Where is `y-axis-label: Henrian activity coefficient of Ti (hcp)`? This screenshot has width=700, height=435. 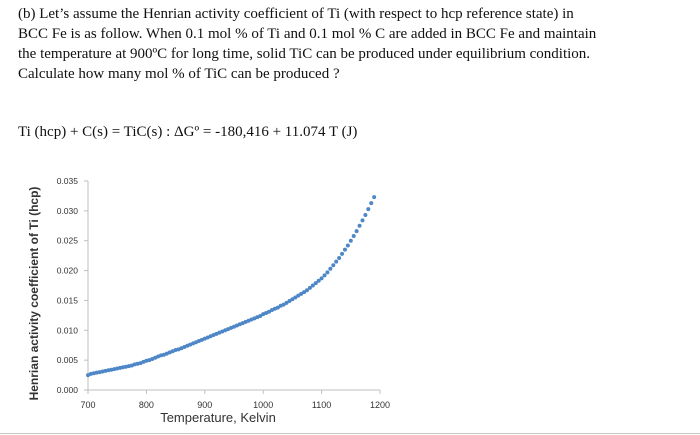 y-axis-label: Henrian activity coefficient of Ti (hcp) is located at coordinates (34, 294).